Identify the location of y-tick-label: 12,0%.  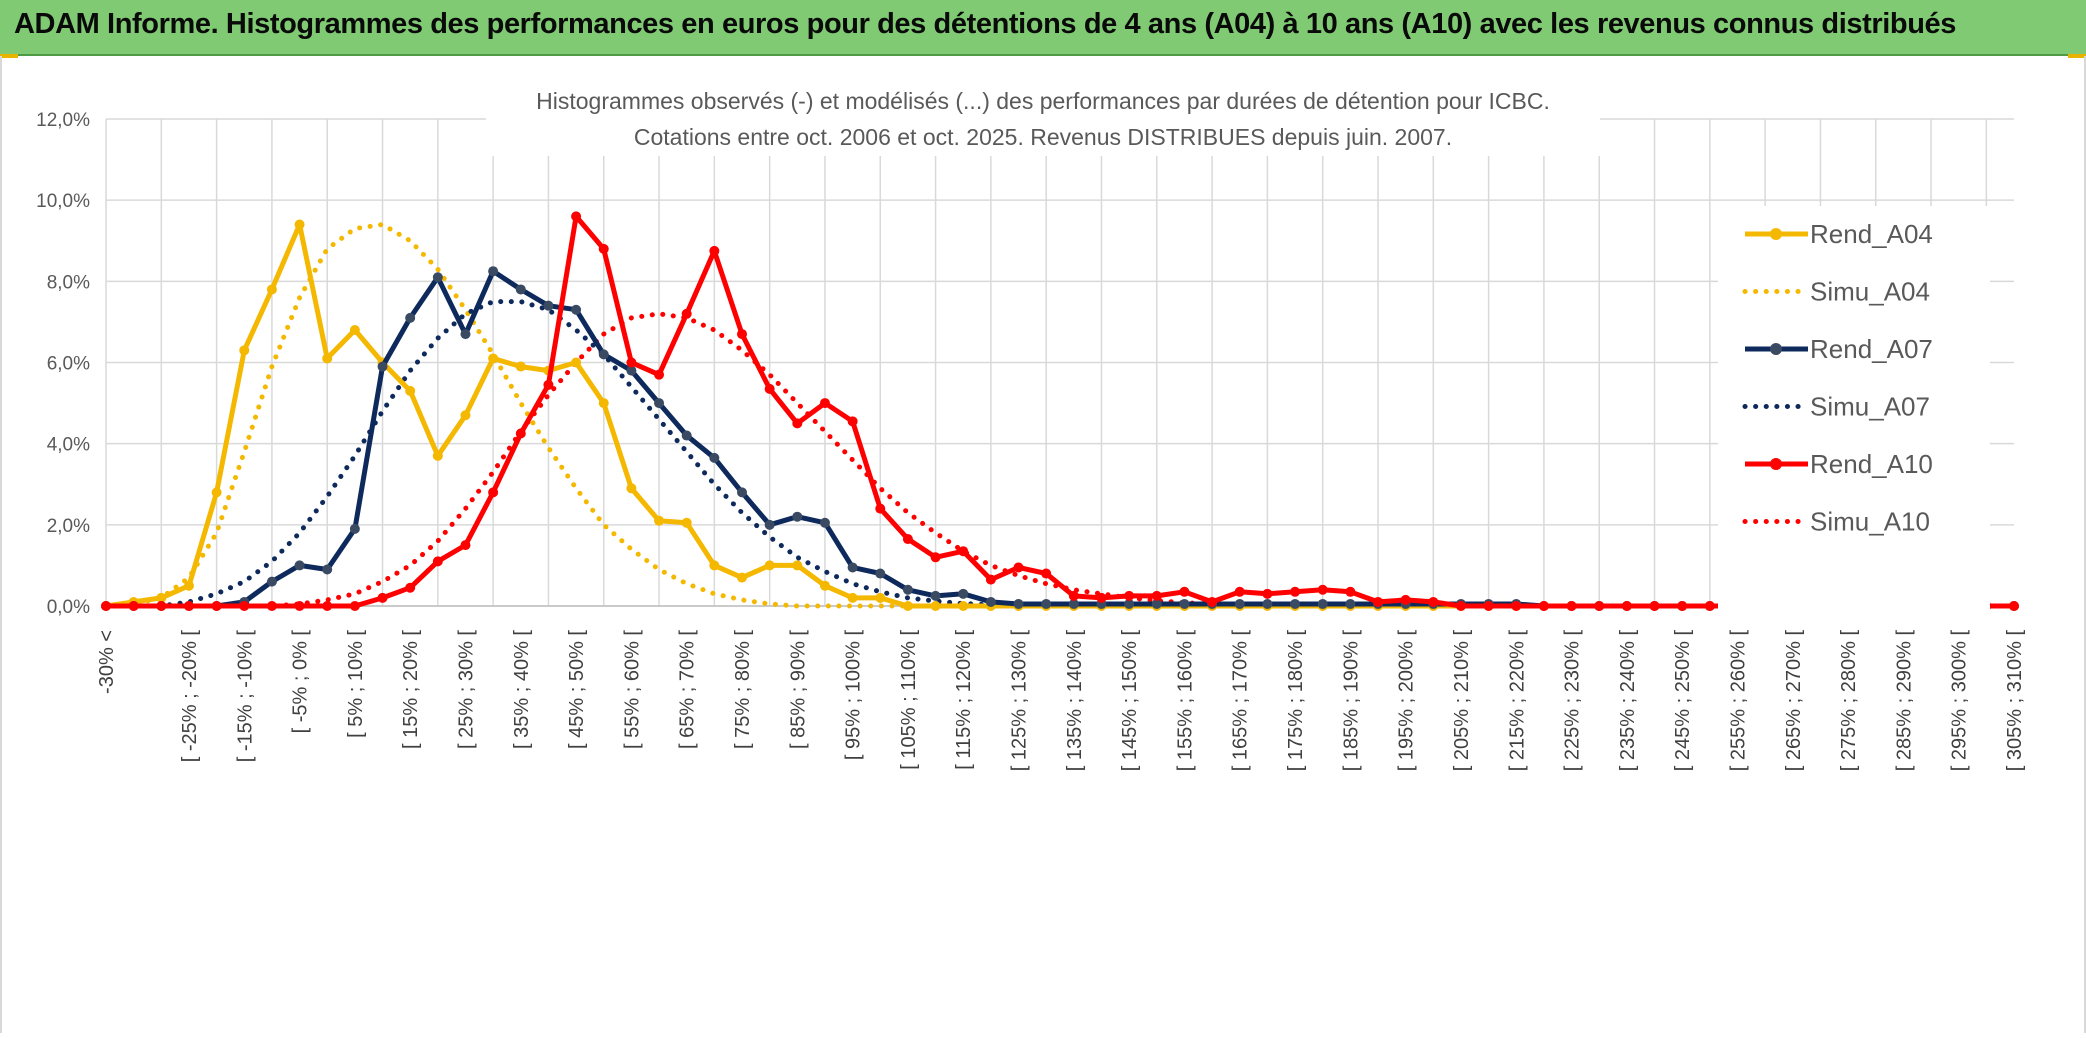
(63, 120).